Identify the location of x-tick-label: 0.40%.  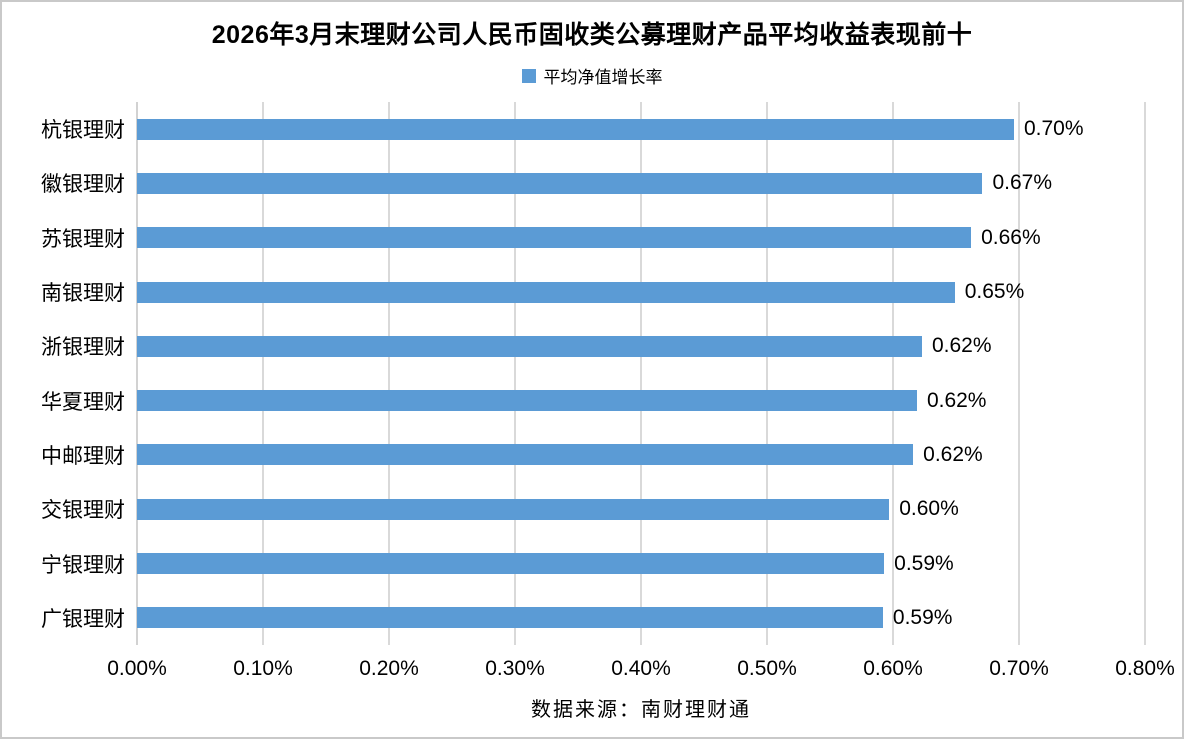
(641, 668).